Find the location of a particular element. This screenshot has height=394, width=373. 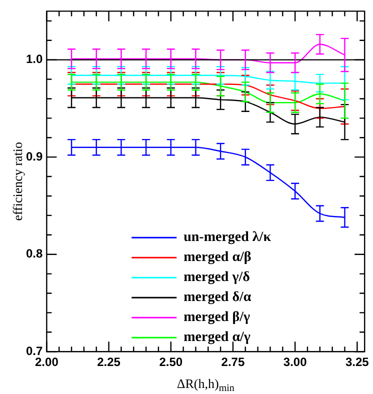

legend-label: merged α/β is located at coordinates (218, 258).